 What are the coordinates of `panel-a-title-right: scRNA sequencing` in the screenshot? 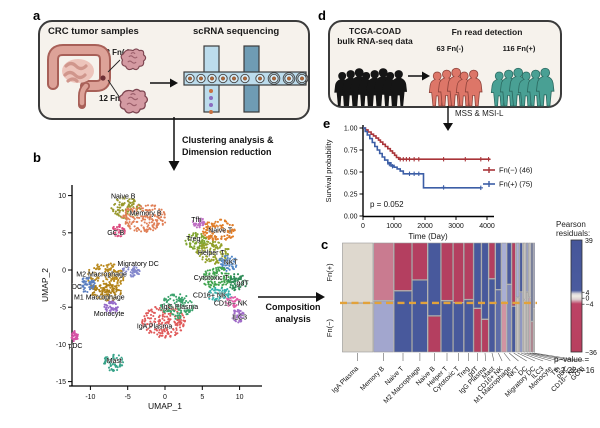 It's located at (236, 31).